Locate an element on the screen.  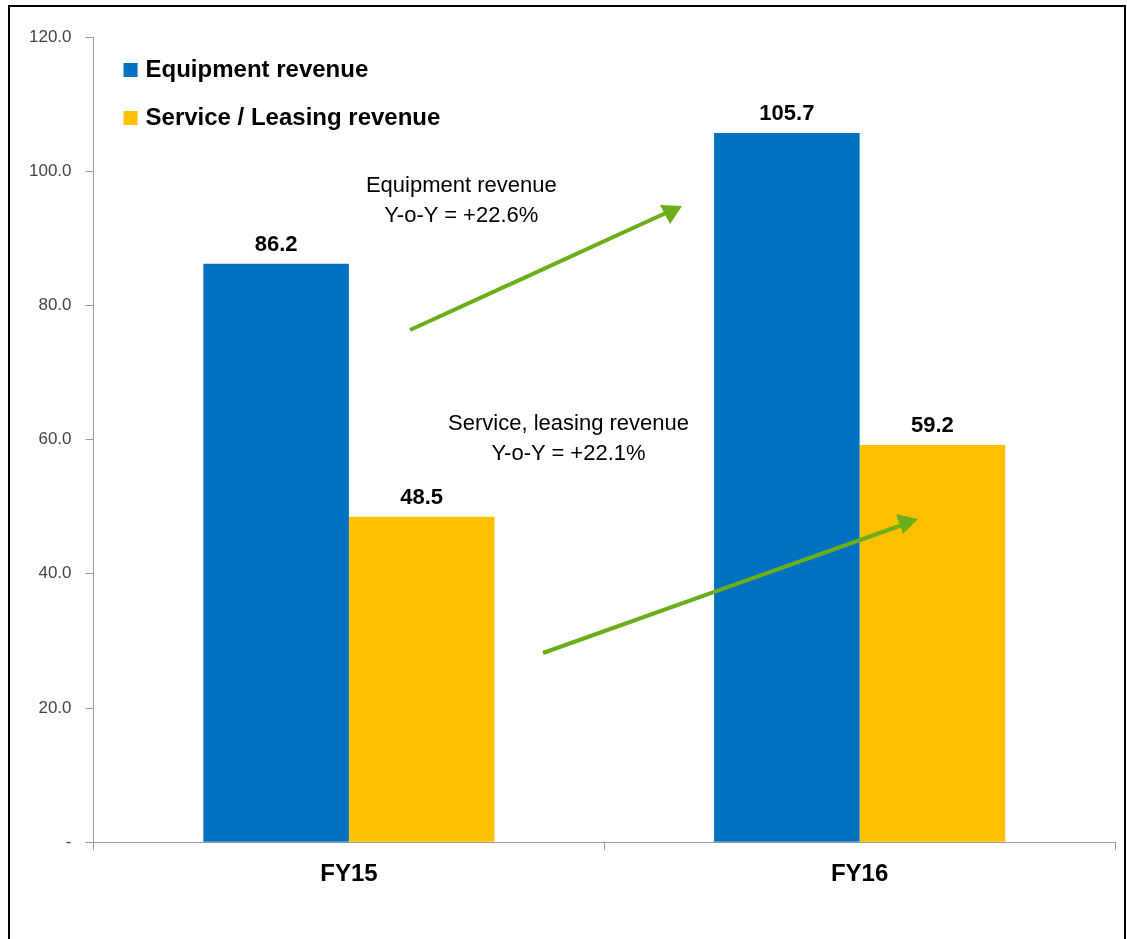
y-tick-label: 120.0 is located at coordinates (50, 36).